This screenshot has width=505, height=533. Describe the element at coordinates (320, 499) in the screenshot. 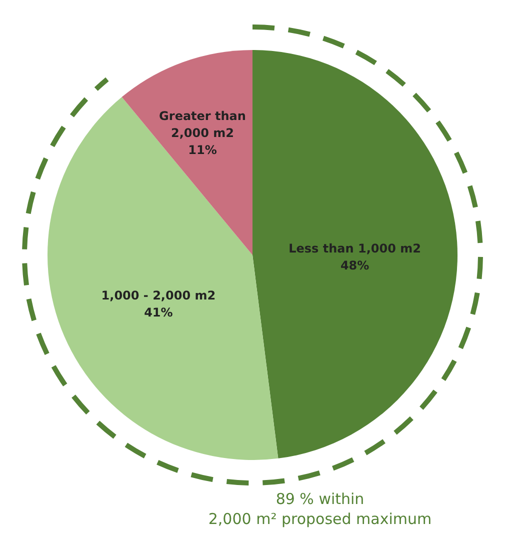

I see `text: 89 % within` at that location.